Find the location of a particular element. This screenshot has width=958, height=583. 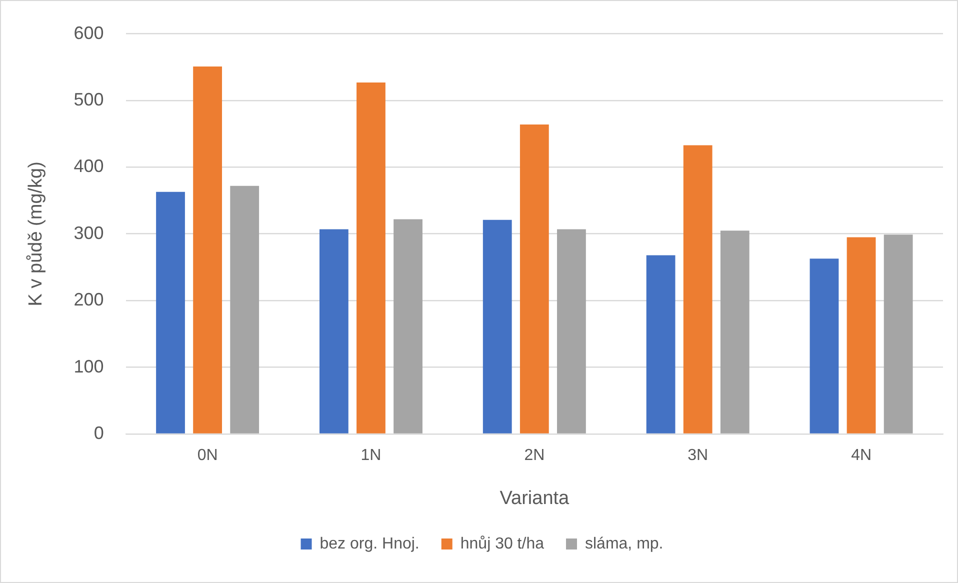

y-tick-label: 400 is located at coordinates (89, 166).